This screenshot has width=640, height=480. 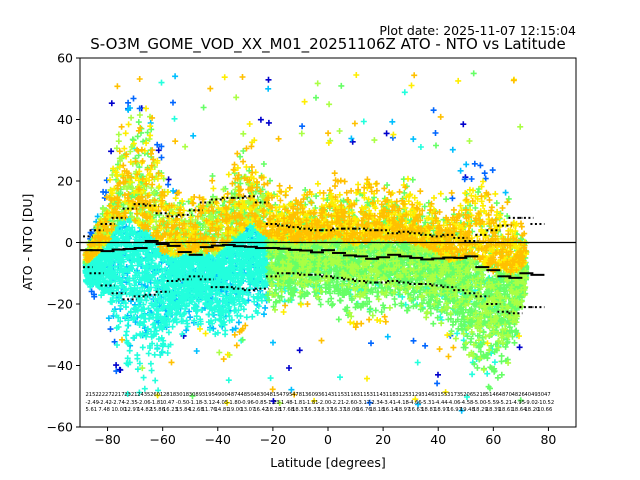 I want to click on stats-cell: 2217, so click(x=117, y=395).